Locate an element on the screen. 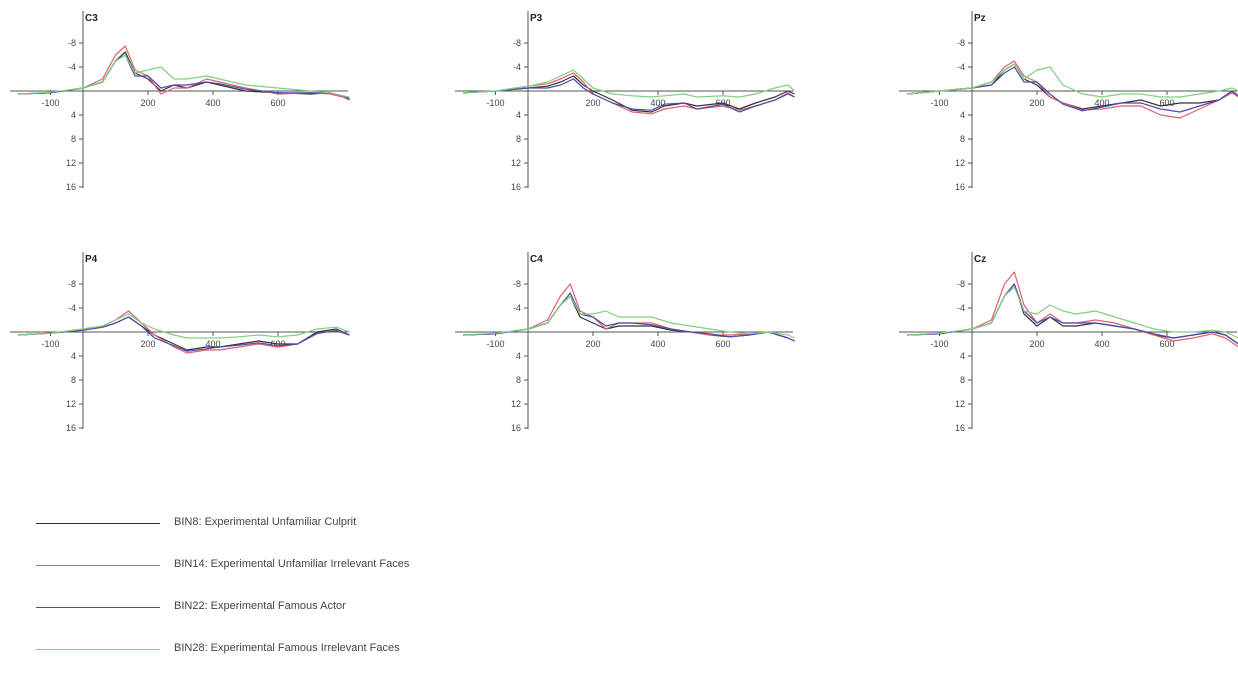  panel-title: P4 is located at coordinates (91, 259).